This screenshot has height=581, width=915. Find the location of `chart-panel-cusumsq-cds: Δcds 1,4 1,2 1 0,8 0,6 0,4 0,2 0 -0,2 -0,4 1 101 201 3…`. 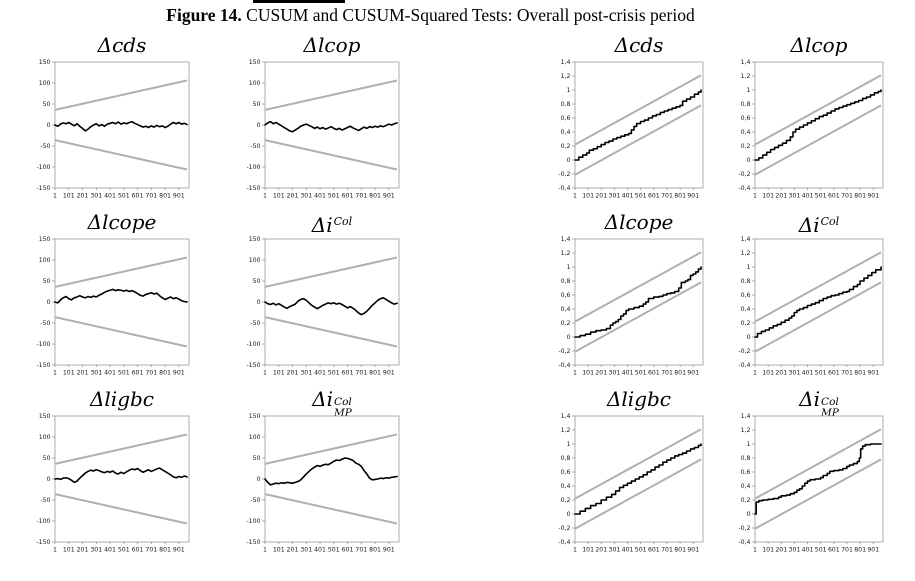

chart-panel-cusumsq-cds: Δcds 1,4 1,2 1 0,8 0,6 0,4 0,2 0 -0,2 -0,4 1 101 201 3… is located at coordinates (635, 118).